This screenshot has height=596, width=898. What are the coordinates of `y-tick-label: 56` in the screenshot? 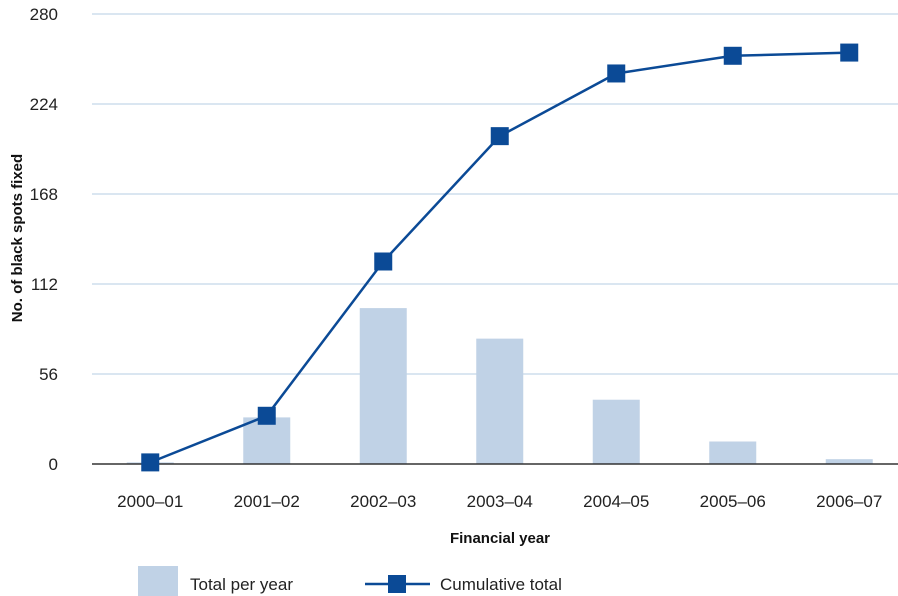 It's located at (48, 374).